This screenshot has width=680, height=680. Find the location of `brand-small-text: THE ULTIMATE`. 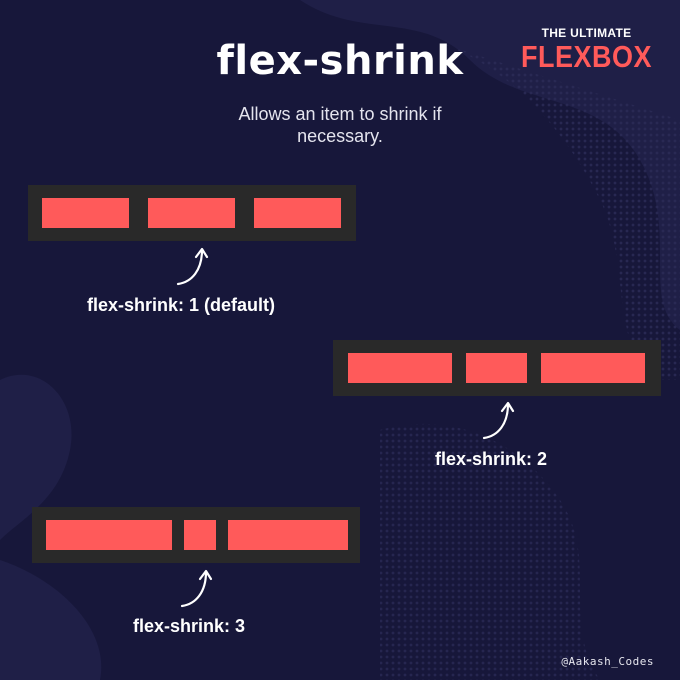

brand-small-text: THE ULTIMATE is located at coordinates (586, 33).